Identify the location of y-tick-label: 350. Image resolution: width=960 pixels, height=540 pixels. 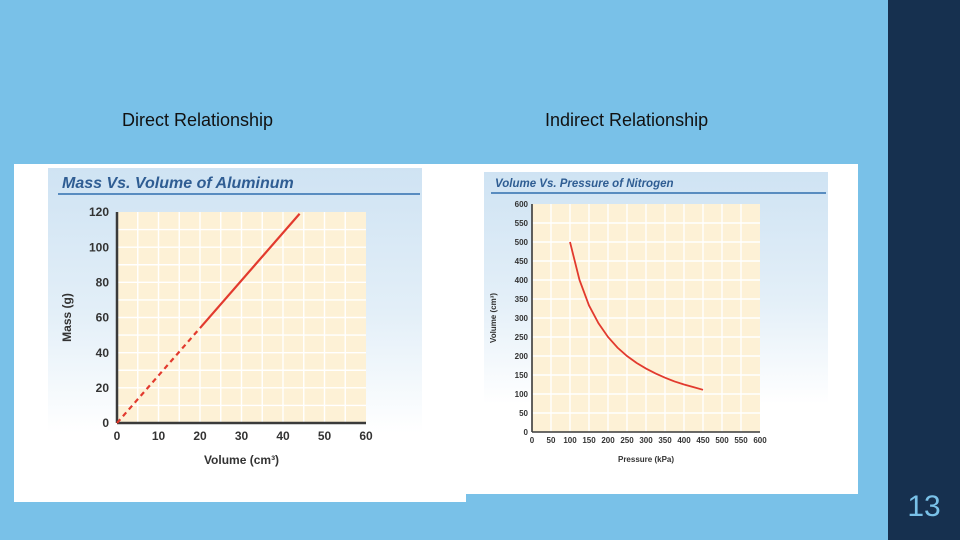
(522, 299).